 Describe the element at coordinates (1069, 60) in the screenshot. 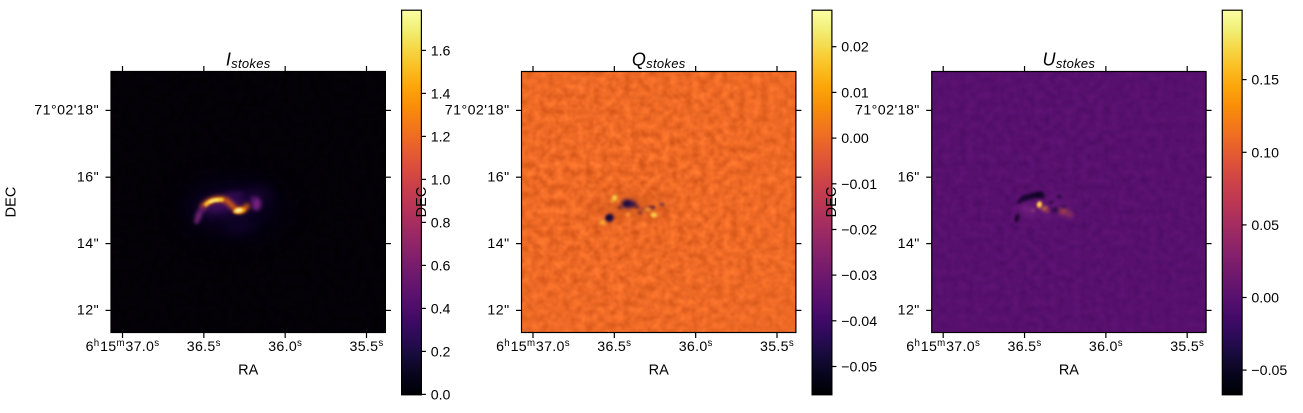

I see `svg-text: Ustokes` at that location.